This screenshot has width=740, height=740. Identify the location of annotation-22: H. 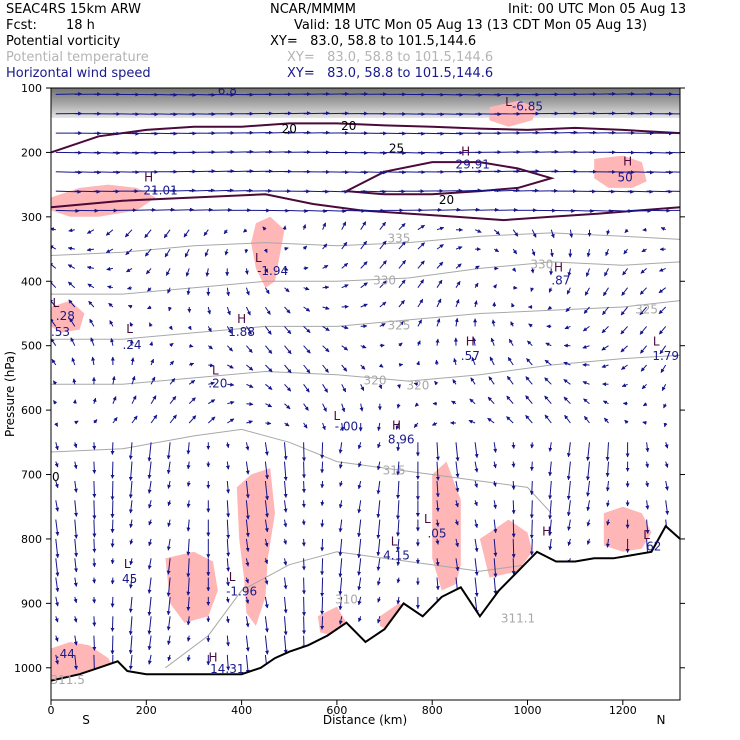
(470, 342).